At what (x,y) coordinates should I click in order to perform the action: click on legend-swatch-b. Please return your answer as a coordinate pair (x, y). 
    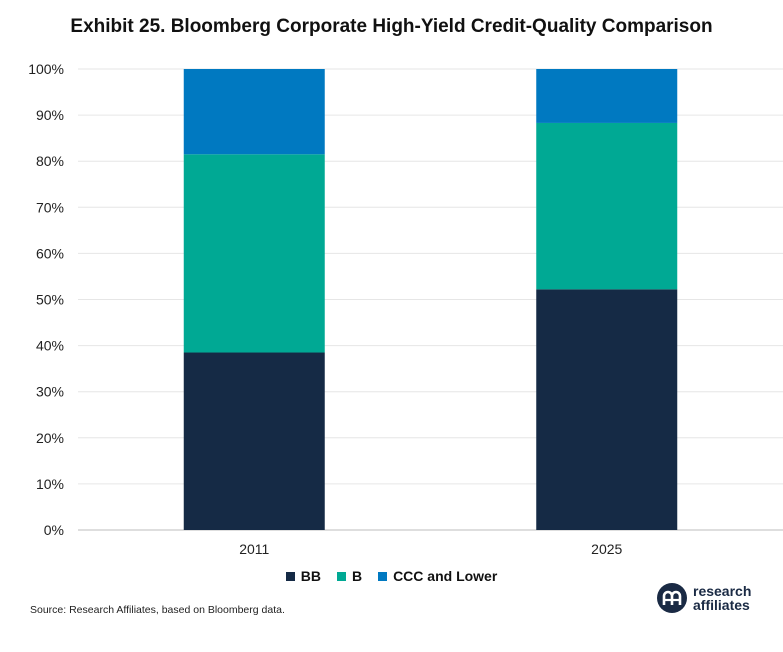
    Looking at the image, I should click on (341, 576).